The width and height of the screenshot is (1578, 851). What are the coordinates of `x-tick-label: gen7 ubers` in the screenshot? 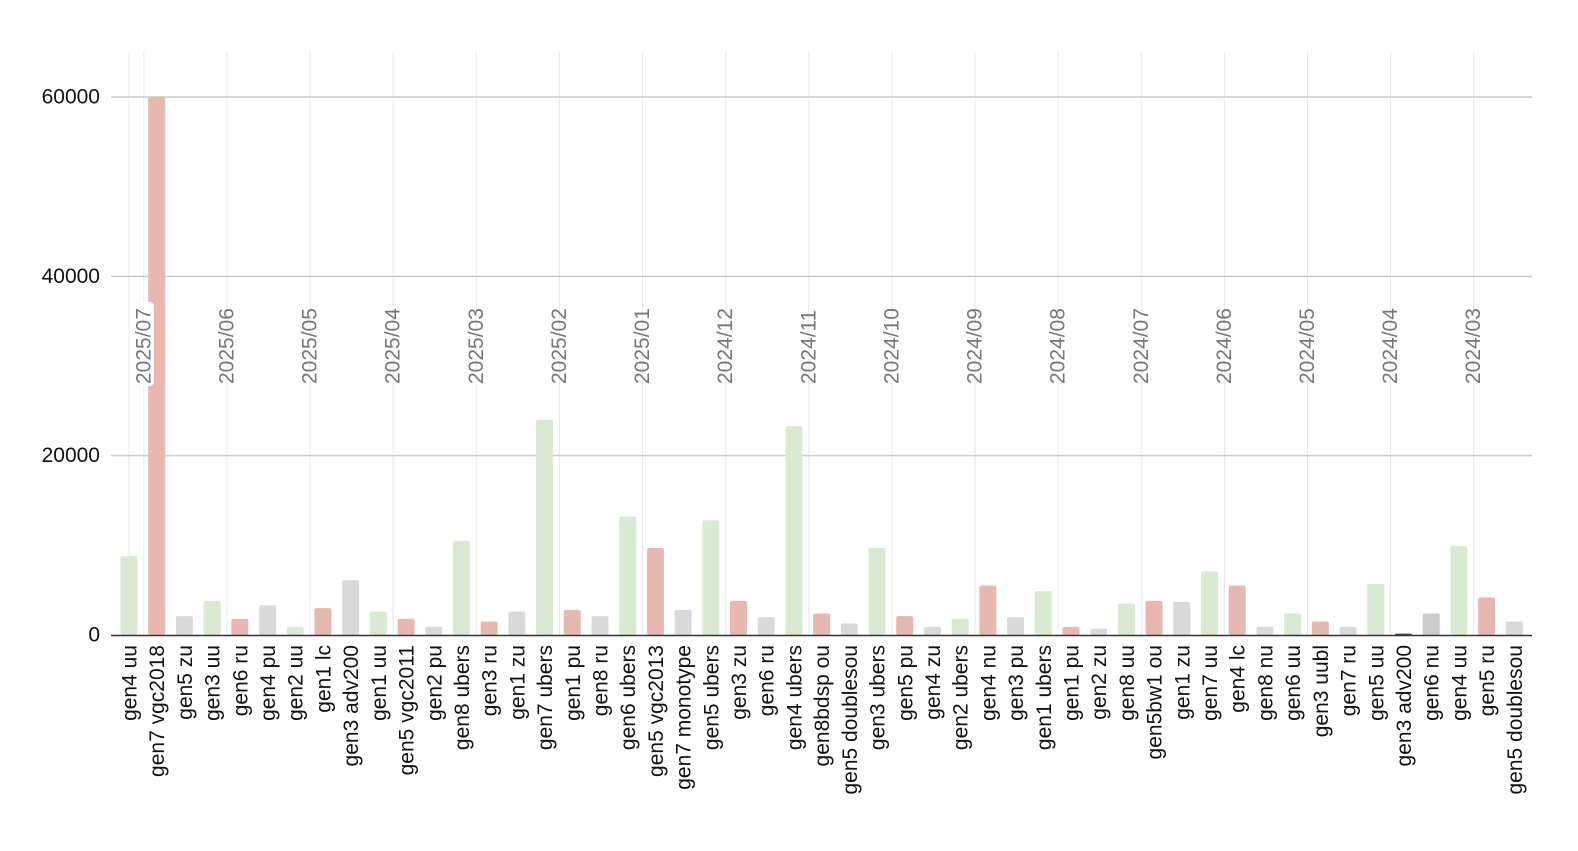 It's located at (545, 697).